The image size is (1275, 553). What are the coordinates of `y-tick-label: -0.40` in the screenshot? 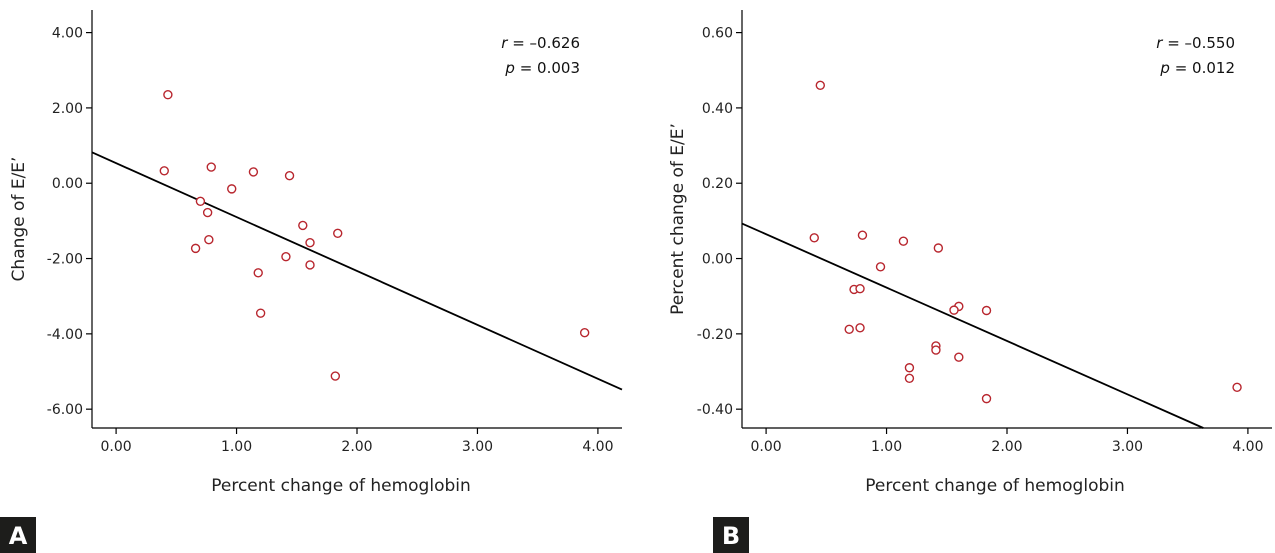 It's located at (715, 410).